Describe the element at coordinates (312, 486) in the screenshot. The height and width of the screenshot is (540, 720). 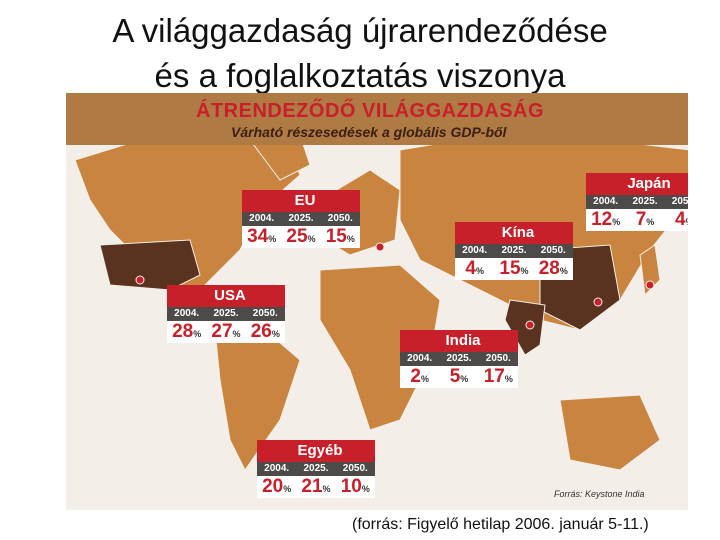
I see `share-value: 21` at that location.